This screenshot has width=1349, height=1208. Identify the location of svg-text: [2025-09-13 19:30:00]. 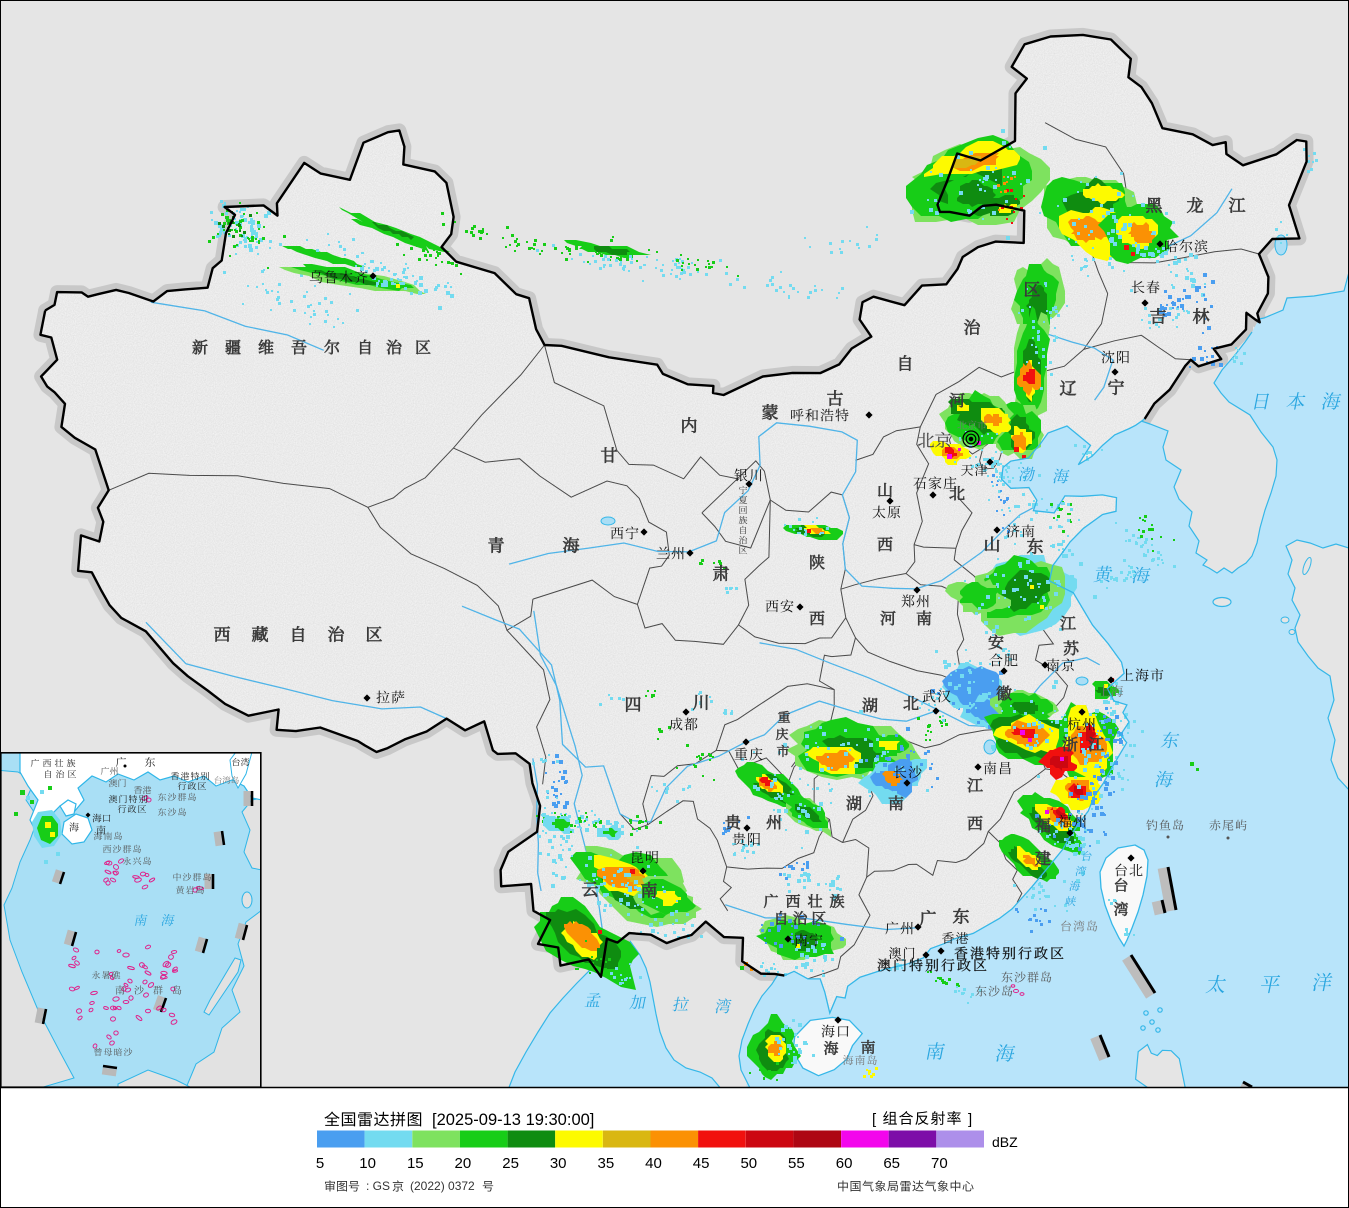
(513, 1120).